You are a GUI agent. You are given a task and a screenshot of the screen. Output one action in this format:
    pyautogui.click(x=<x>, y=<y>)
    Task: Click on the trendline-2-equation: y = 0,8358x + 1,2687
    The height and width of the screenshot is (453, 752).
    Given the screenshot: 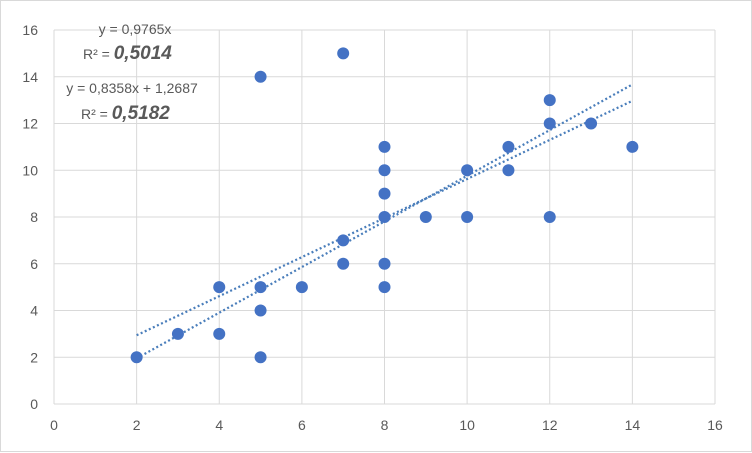 What is the action you would take?
    pyautogui.click(x=132, y=88)
    